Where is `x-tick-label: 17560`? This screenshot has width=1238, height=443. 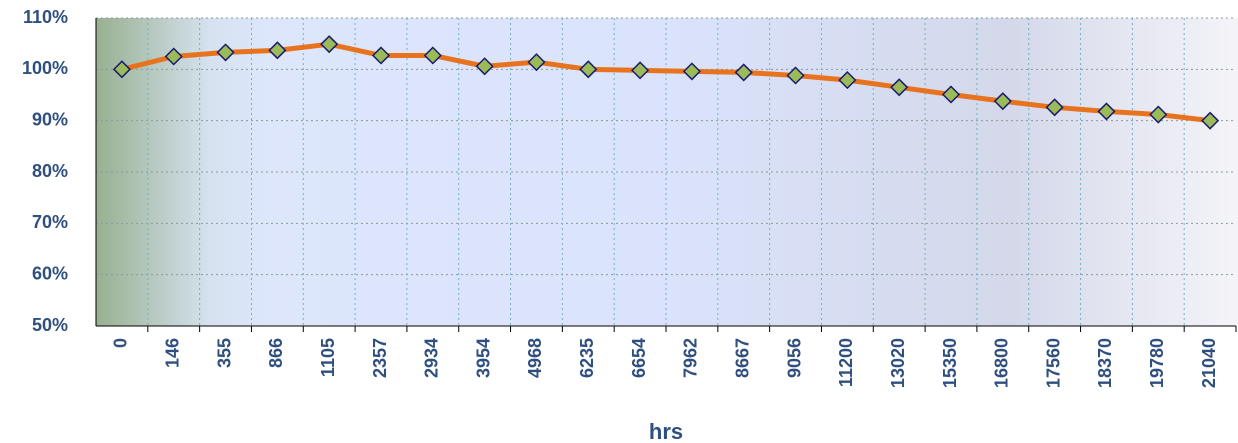
x-tick-label: 17560 is located at coordinates (1053, 363).